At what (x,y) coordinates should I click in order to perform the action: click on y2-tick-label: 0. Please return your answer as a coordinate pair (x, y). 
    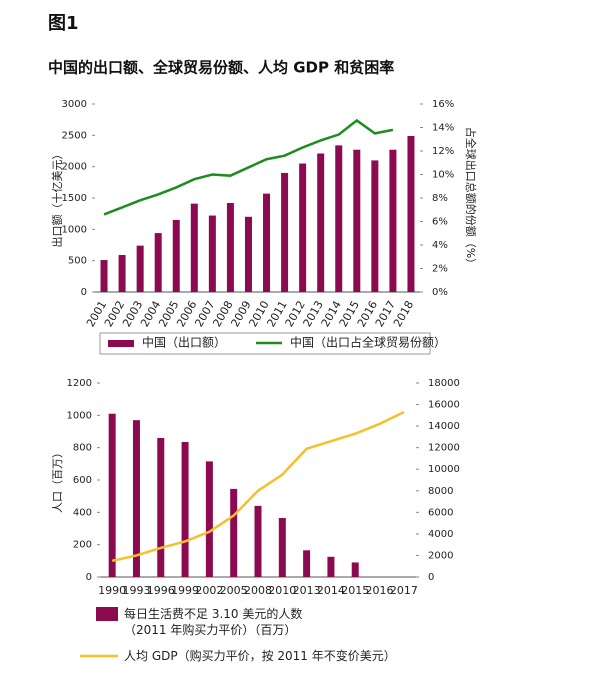
    Looking at the image, I should click on (431, 577).